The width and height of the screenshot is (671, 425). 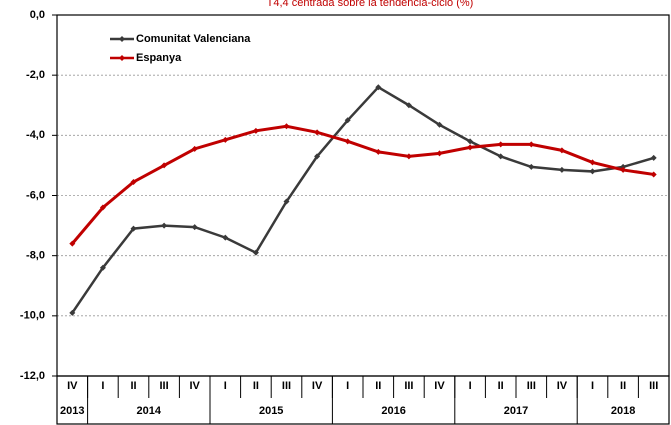 What do you see at coordinates (35, 195) in the screenshot?
I see `y-tick-label: -6,0` at bounding box center [35, 195].